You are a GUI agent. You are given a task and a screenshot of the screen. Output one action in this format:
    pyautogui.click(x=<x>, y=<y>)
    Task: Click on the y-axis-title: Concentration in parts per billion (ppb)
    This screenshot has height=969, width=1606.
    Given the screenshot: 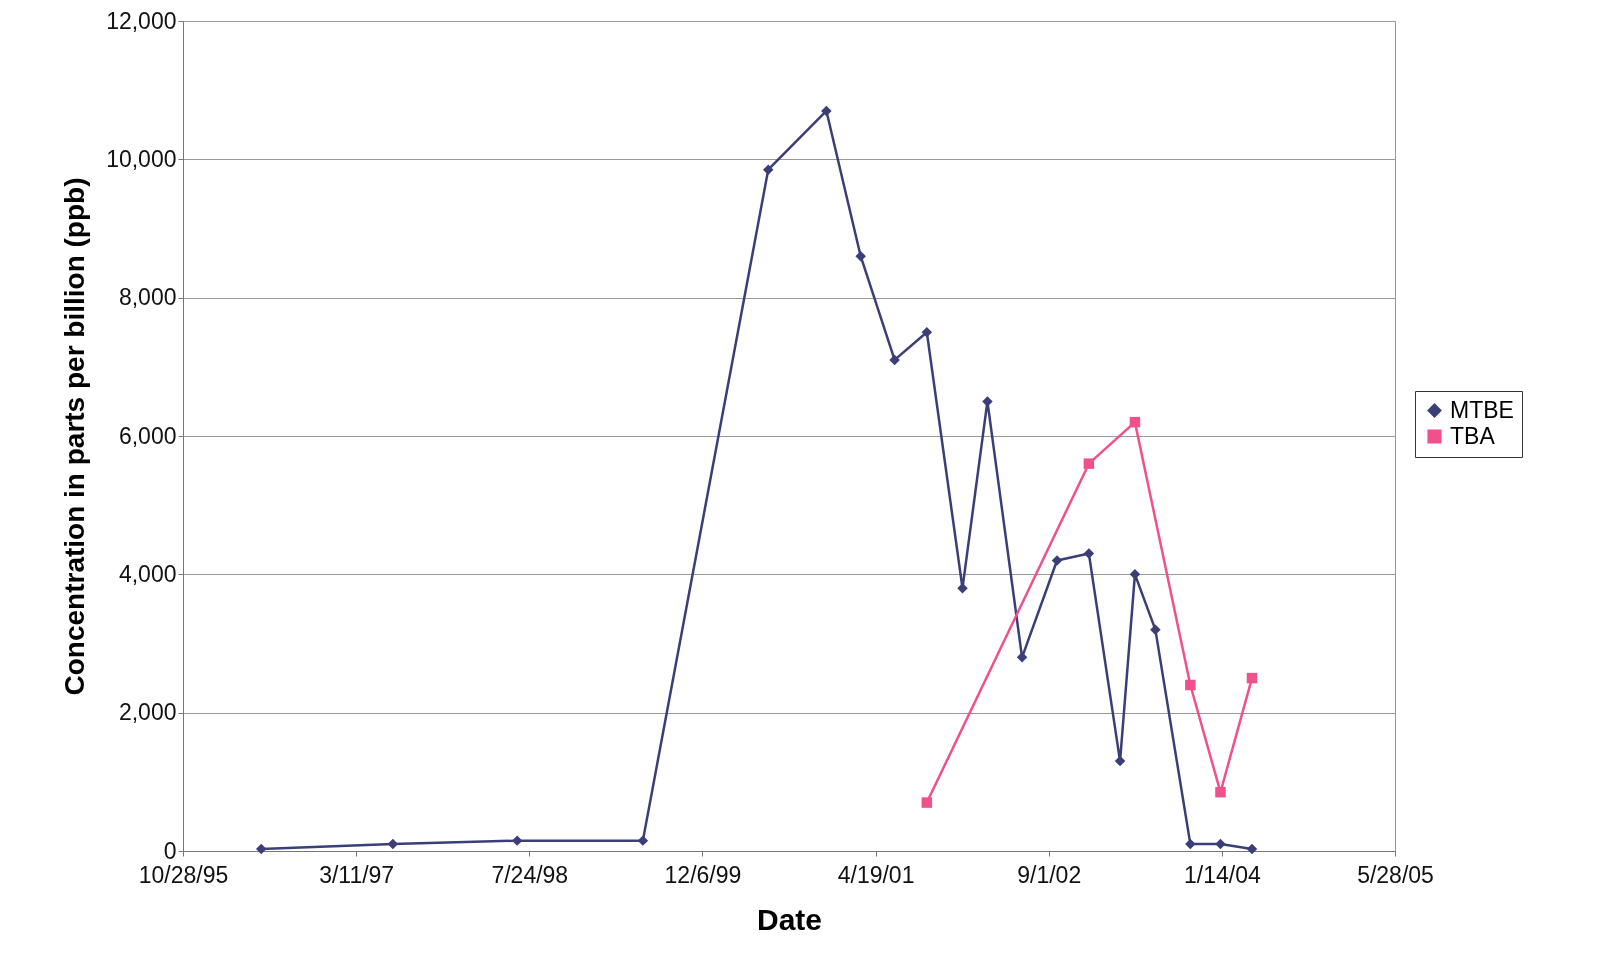 What is the action you would take?
    pyautogui.click(x=75, y=436)
    